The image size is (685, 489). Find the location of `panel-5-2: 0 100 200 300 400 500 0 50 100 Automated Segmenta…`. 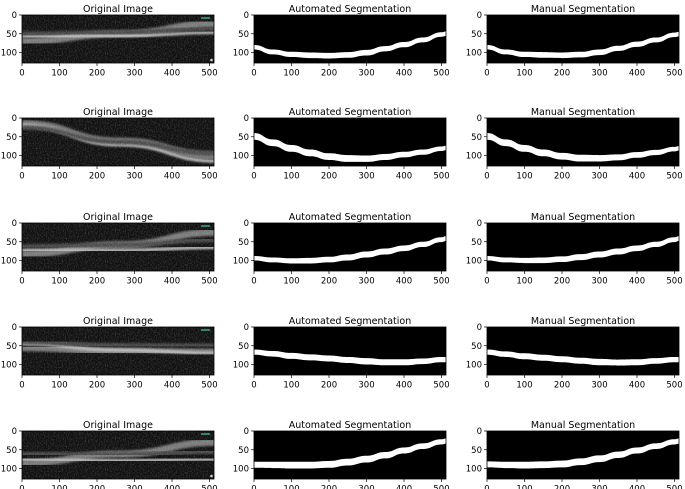

panel-5-2: 0 100 200 300 400 500 0 50 100 Automated Segmenta… is located at coordinates (341, 454).